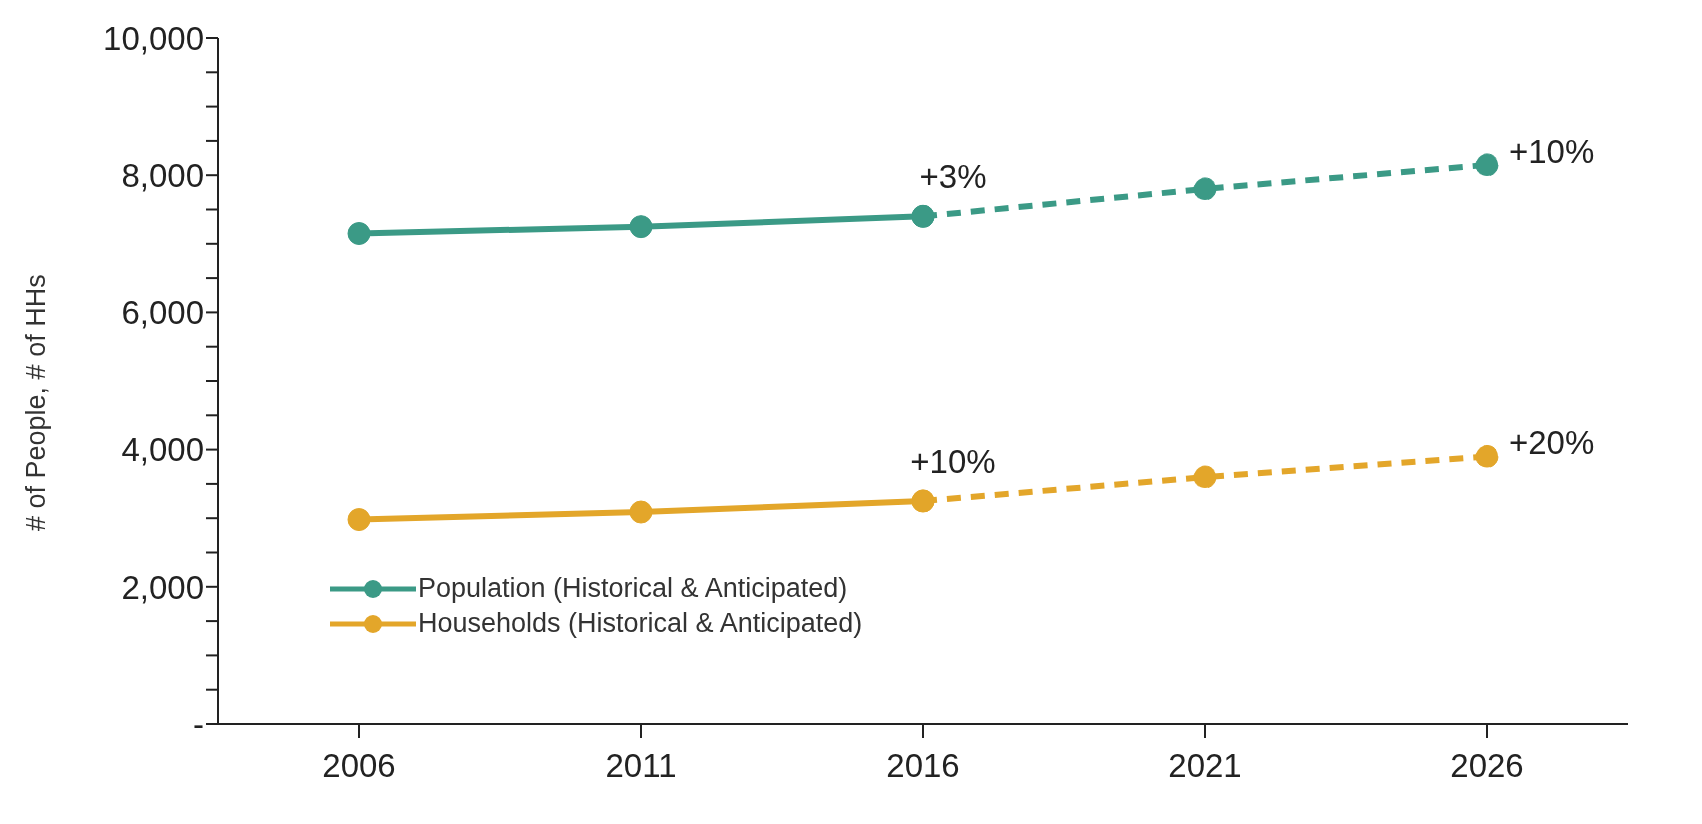  What do you see at coordinates (162, 175) in the screenshot?
I see `y-tick-label: 8,000` at bounding box center [162, 175].